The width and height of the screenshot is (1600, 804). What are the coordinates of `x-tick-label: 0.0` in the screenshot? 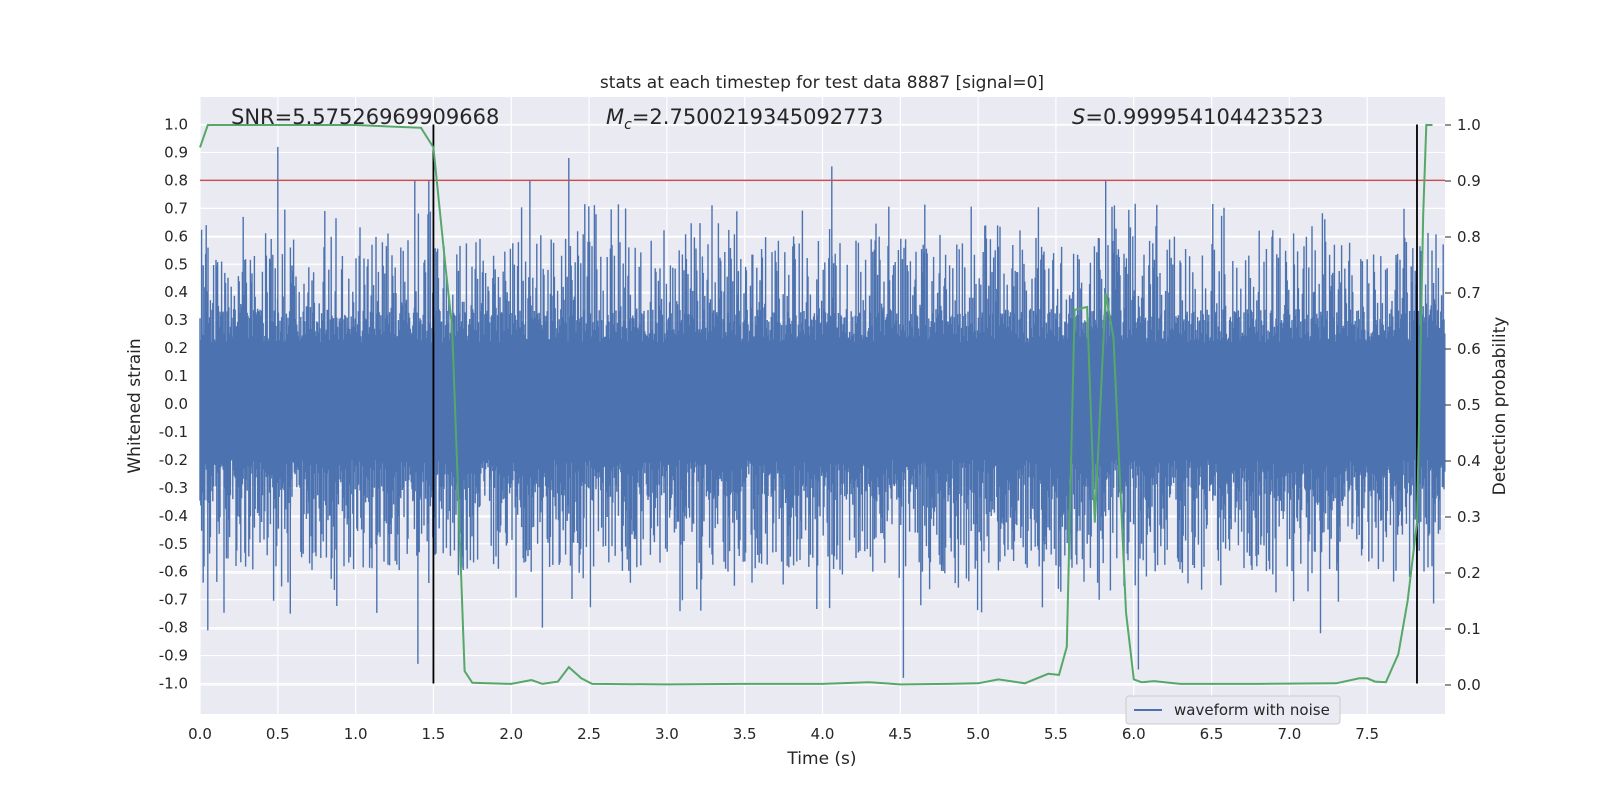 It's located at (200, 734).